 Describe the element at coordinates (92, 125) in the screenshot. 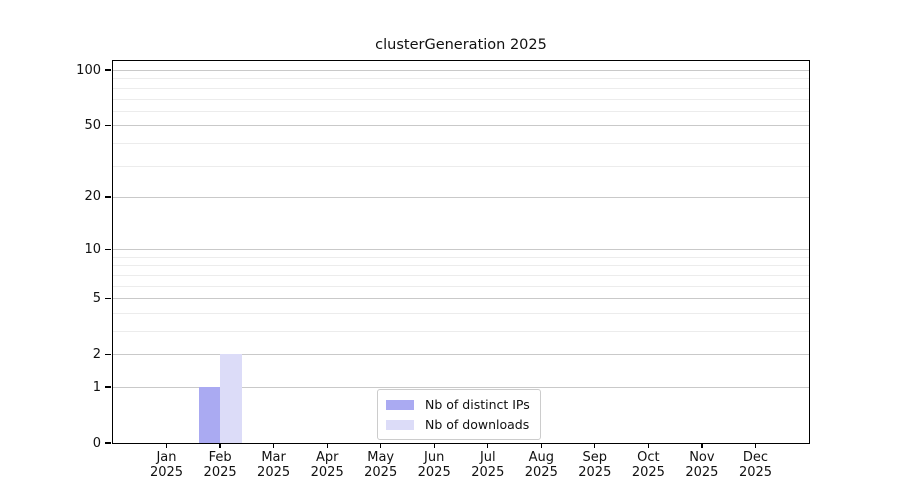

I see `y-tick-label: 50` at that location.